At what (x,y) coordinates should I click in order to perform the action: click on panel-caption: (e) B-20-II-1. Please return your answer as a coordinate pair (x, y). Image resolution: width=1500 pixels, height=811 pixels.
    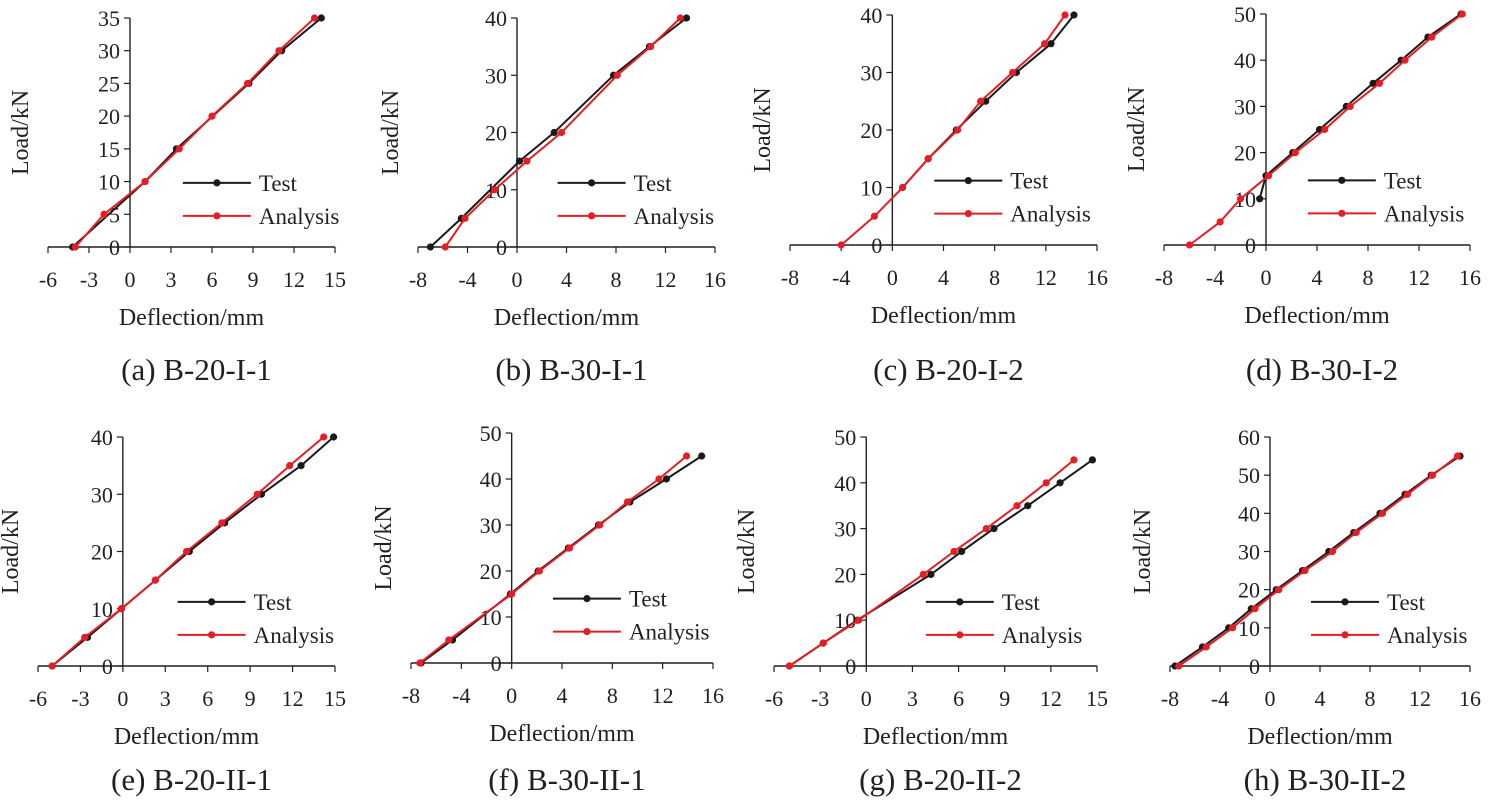
    Looking at the image, I should click on (191, 779).